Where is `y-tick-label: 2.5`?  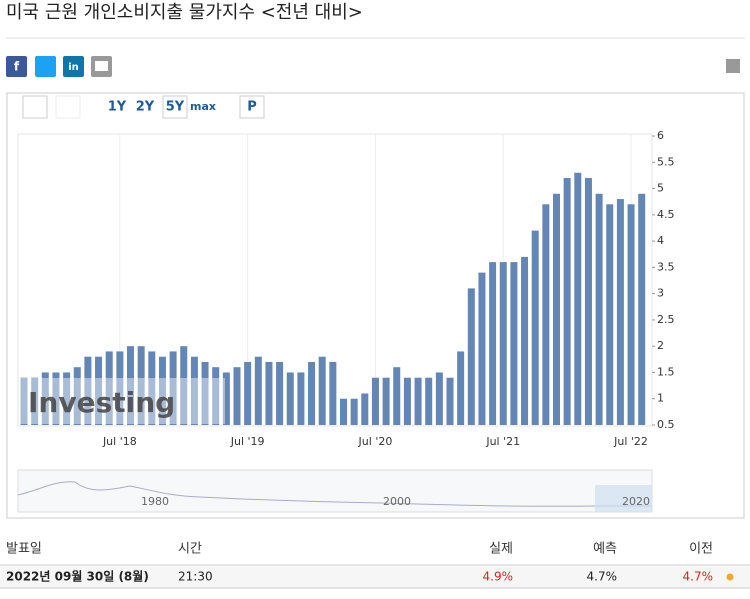
y-tick-label: 2.5 is located at coordinates (666, 319).